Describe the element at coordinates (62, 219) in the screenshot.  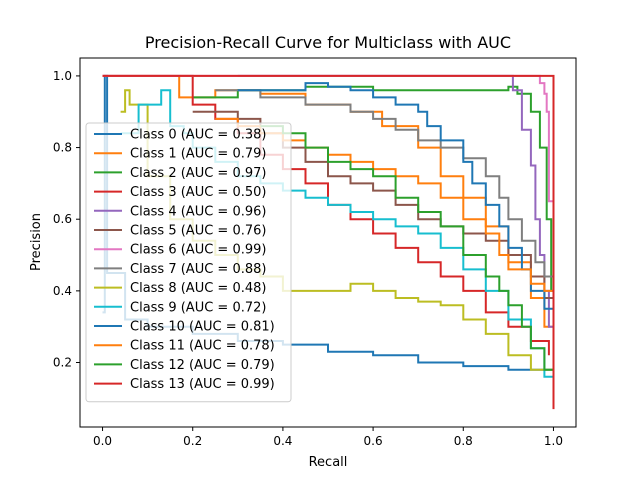
I see `y-tick-label: 0.6` at that location.